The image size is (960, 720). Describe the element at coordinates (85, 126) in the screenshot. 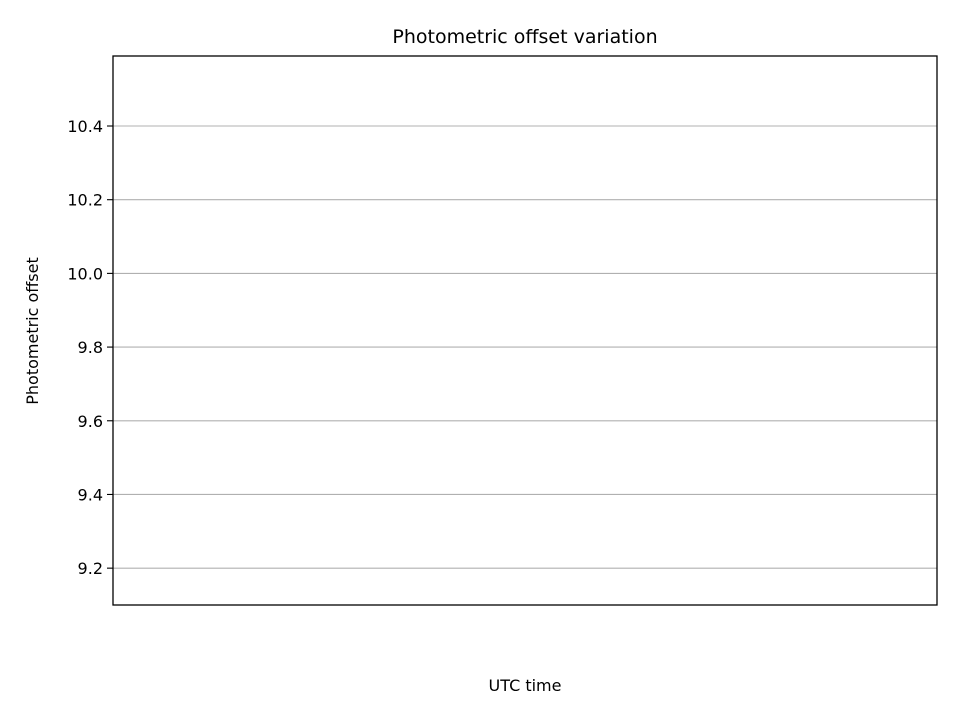

I see `y-tick-label: 10.4` at that location.